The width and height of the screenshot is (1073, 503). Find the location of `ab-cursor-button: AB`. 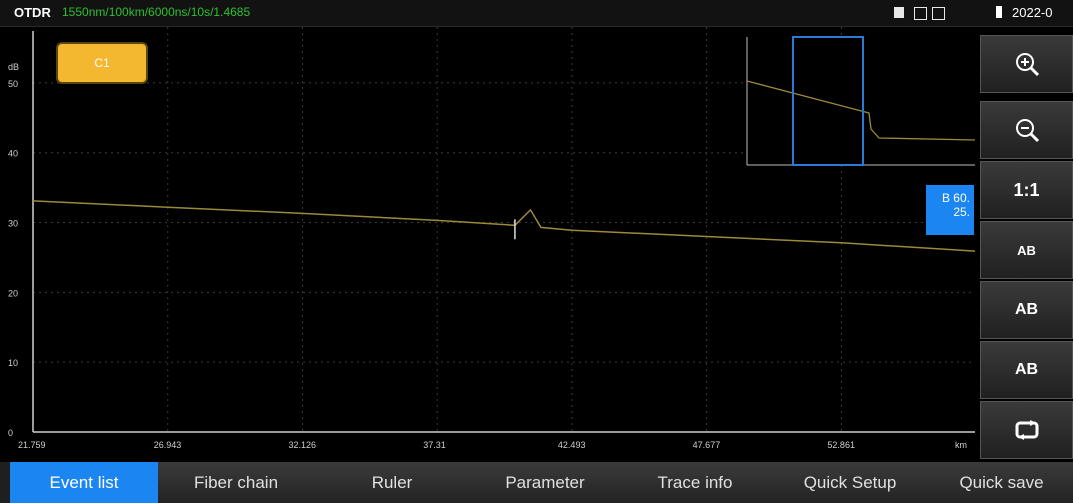

ab-cursor-button: AB is located at coordinates (1026, 250).